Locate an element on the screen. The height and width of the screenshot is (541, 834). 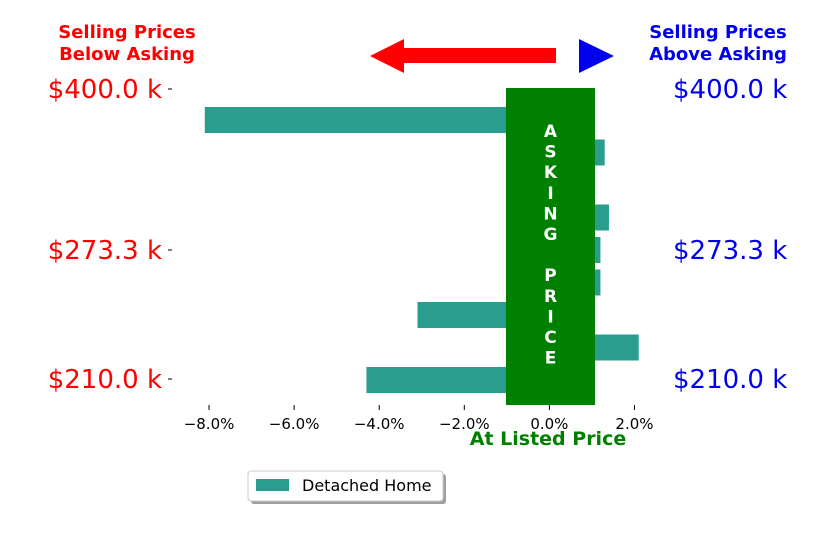
x-tick-label: −4.0% is located at coordinates (379, 424).